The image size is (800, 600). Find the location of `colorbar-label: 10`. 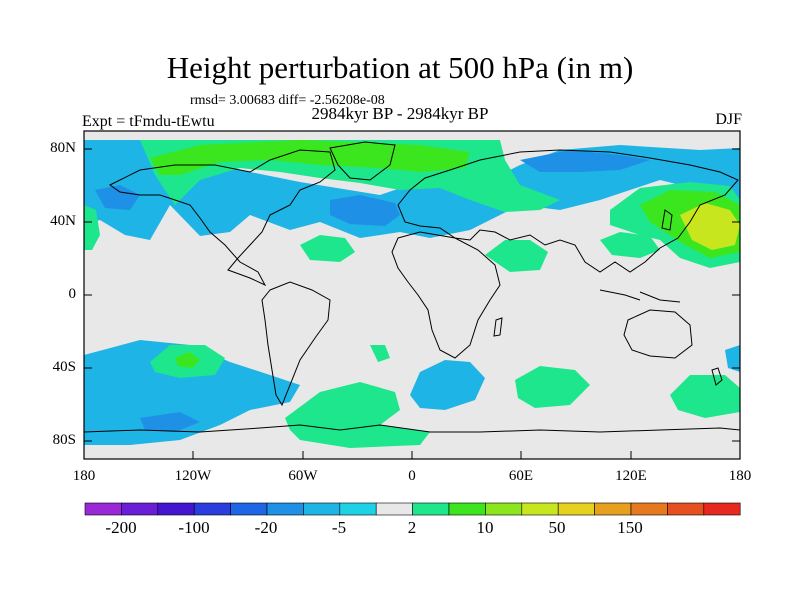

colorbar-label: 10 is located at coordinates (485, 527).